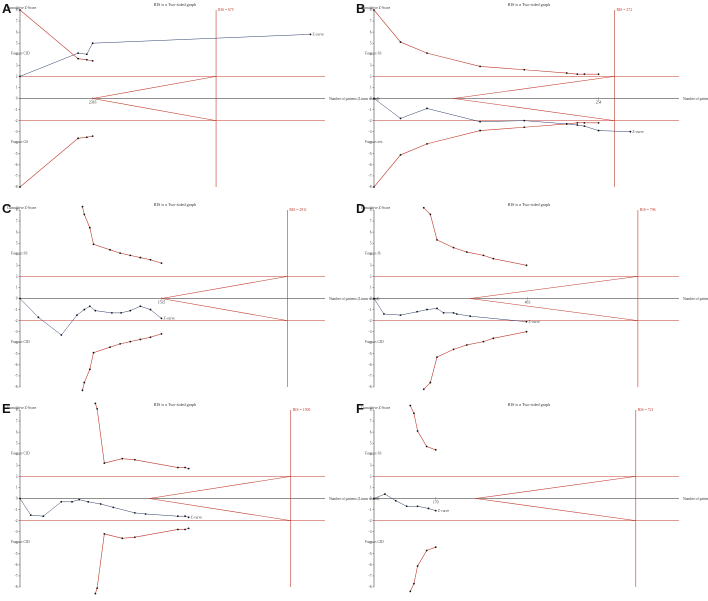 The height and width of the screenshot is (601, 708). Describe the element at coordinates (502, 115) in the screenshot. I see `z-curve` at that location.